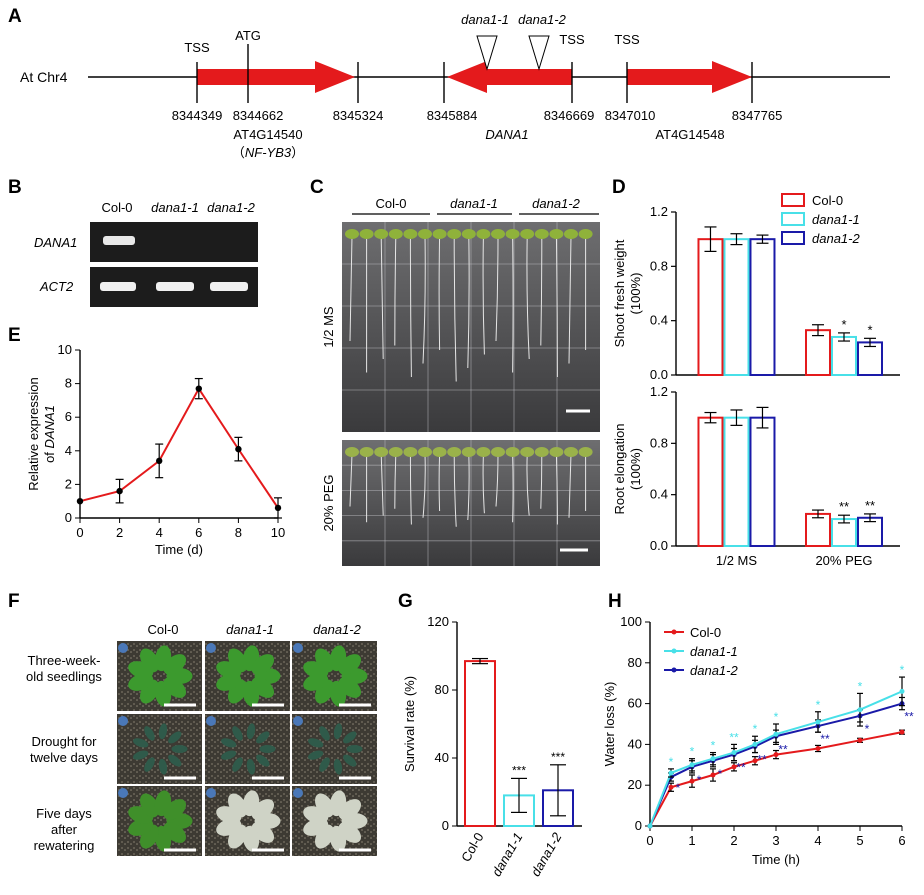 Image resolution: width=924 pixels, height=895 pixels. What do you see at coordinates (757, 115) in the screenshot?
I see `coord-8347765: 8347765` at bounding box center [757, 115].